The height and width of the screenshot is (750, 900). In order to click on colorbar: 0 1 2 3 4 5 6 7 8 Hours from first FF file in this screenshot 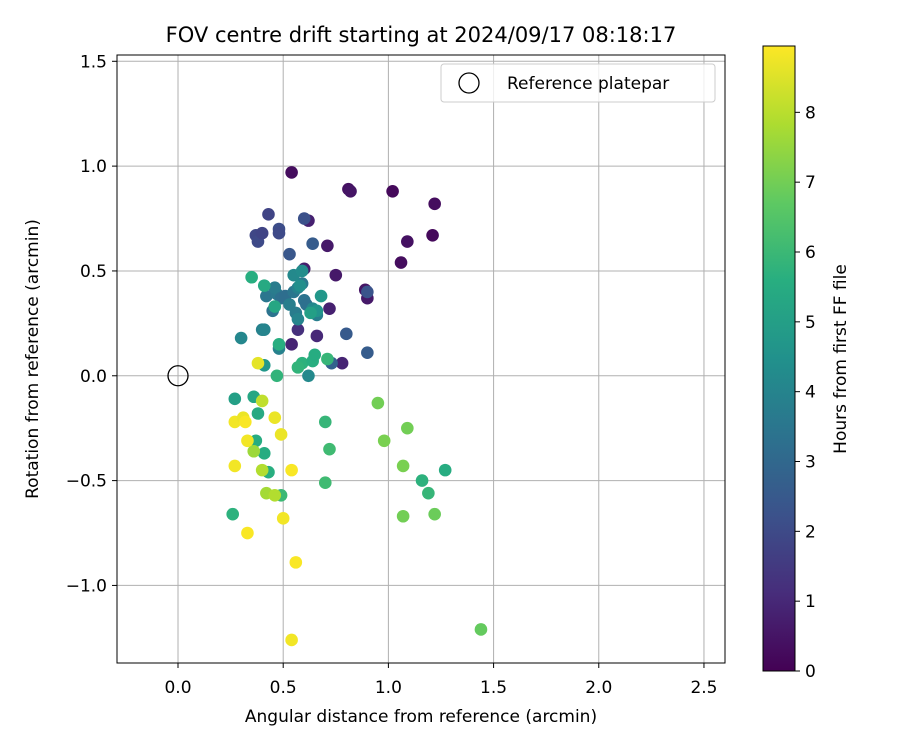, I will do `click(806, 363)`.